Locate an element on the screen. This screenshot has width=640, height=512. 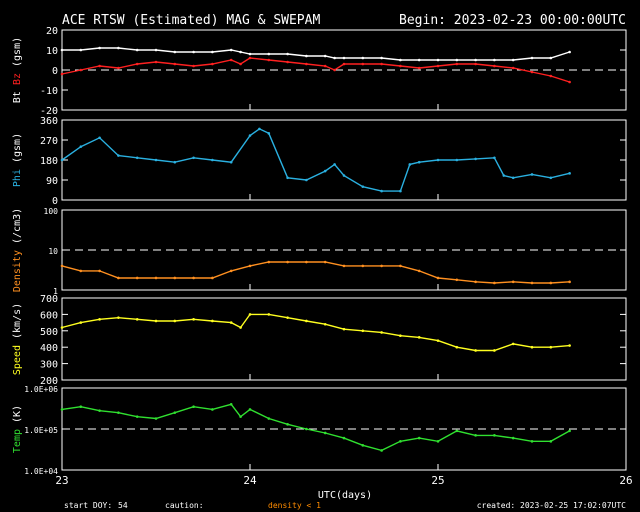
ylabel-part: Temp is located at coordinates (17, 441).